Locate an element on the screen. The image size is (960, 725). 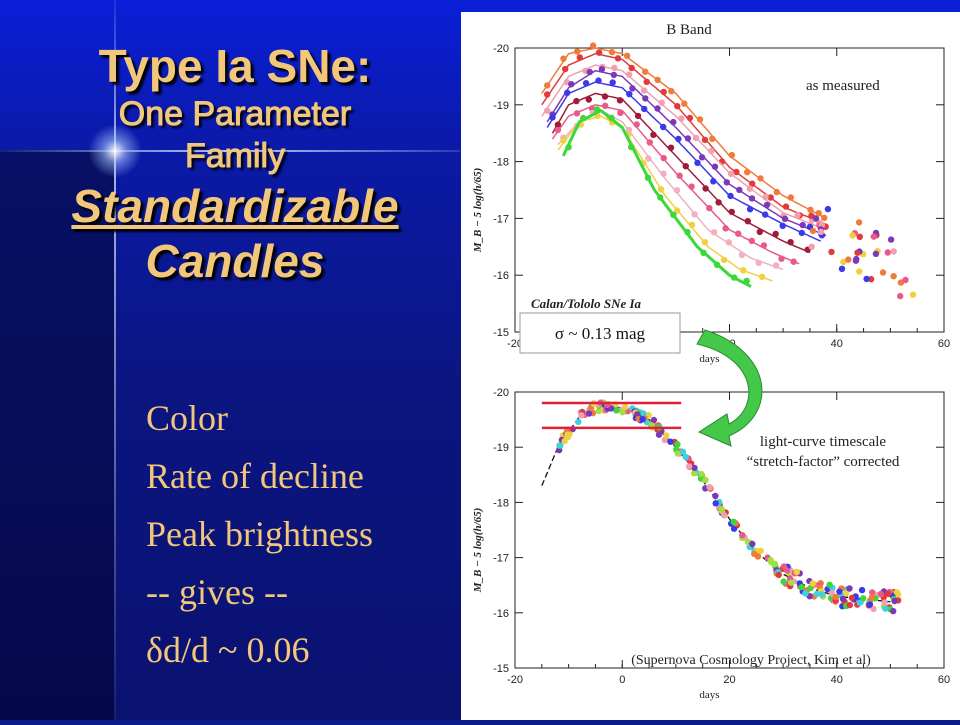
title-line-1: Type Ia SNe: is located at coordinates (235, 66).